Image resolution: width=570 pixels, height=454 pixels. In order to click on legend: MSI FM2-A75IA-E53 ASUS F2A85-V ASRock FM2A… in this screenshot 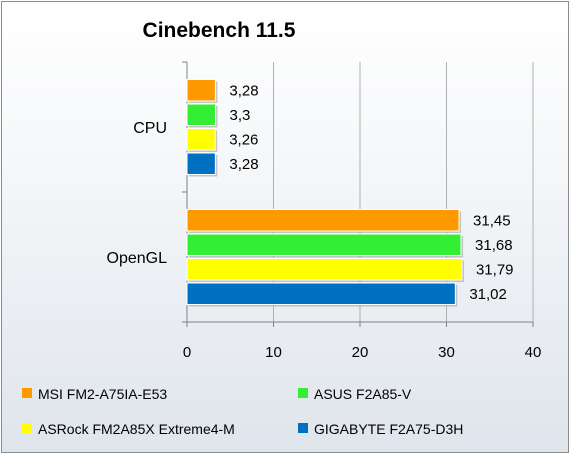, I will do `click(242, 411)`.